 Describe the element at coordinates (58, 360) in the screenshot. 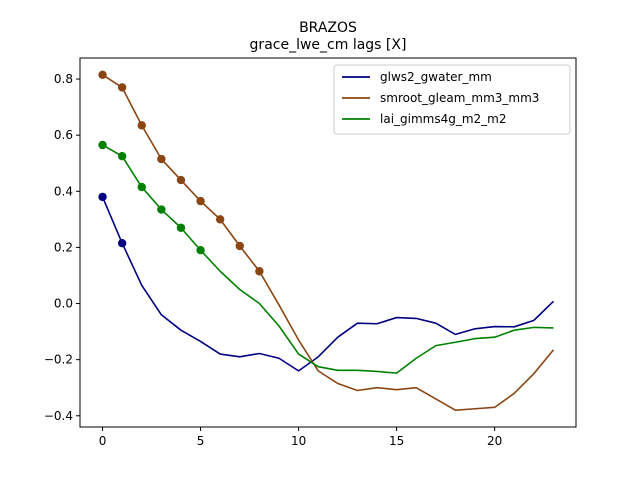

I see `y-tick-label: −0.2` at that location.